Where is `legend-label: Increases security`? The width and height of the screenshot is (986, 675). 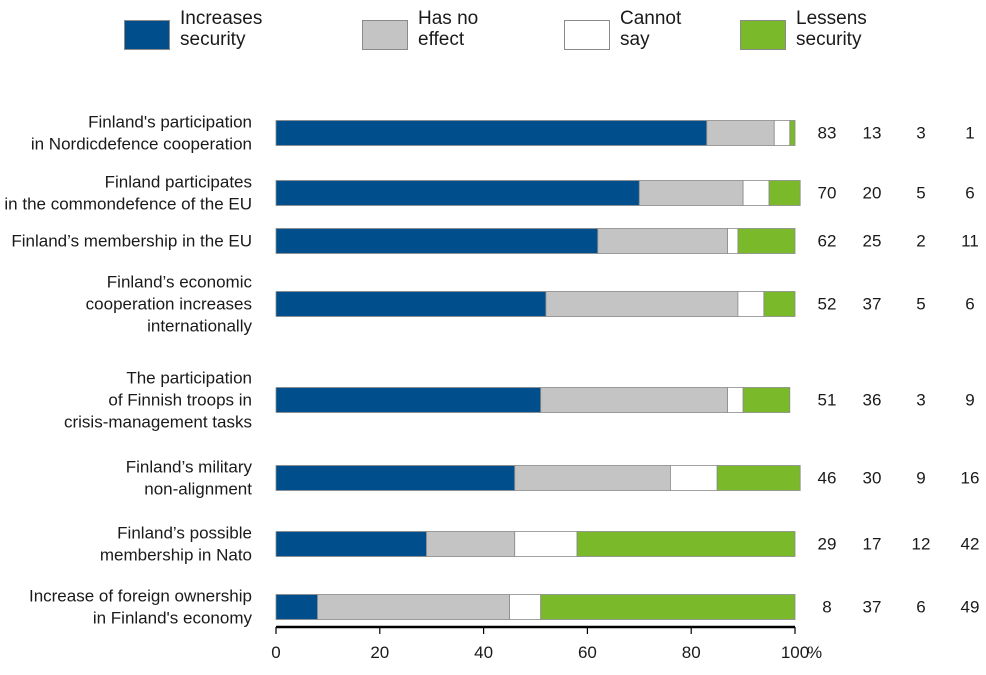
legend-label: Increases security is located at coordinates (221, 29).